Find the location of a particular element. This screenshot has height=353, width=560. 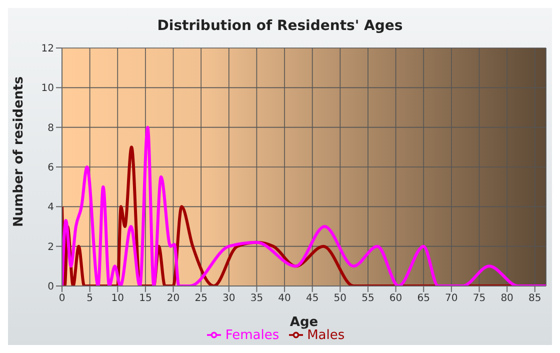

x-tick-label: 65 is located at coordinates (423, 298).